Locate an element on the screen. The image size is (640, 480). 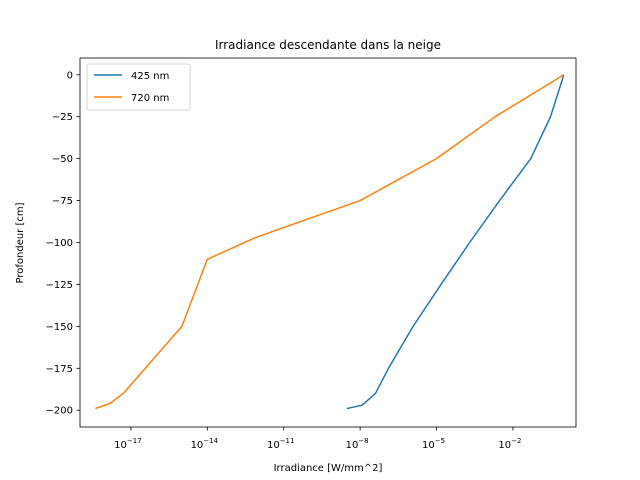
legend-label-0: 425 nm is located at coordinates (150, 76).